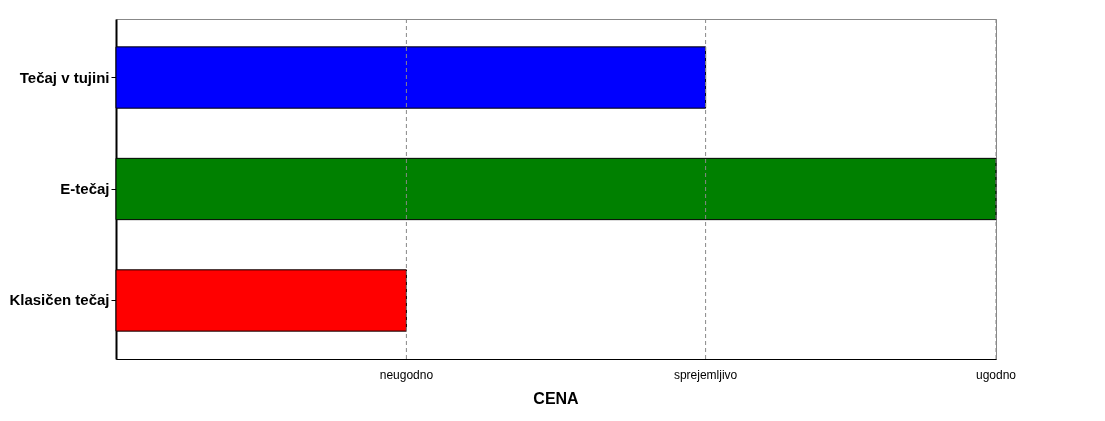 This screenshot has height=421, width=1105. What do you see at coordinates (64, 77) in the screenshot?
I see `y-tick-label: Tečaj v tujini` at bounding box center [64, 77].